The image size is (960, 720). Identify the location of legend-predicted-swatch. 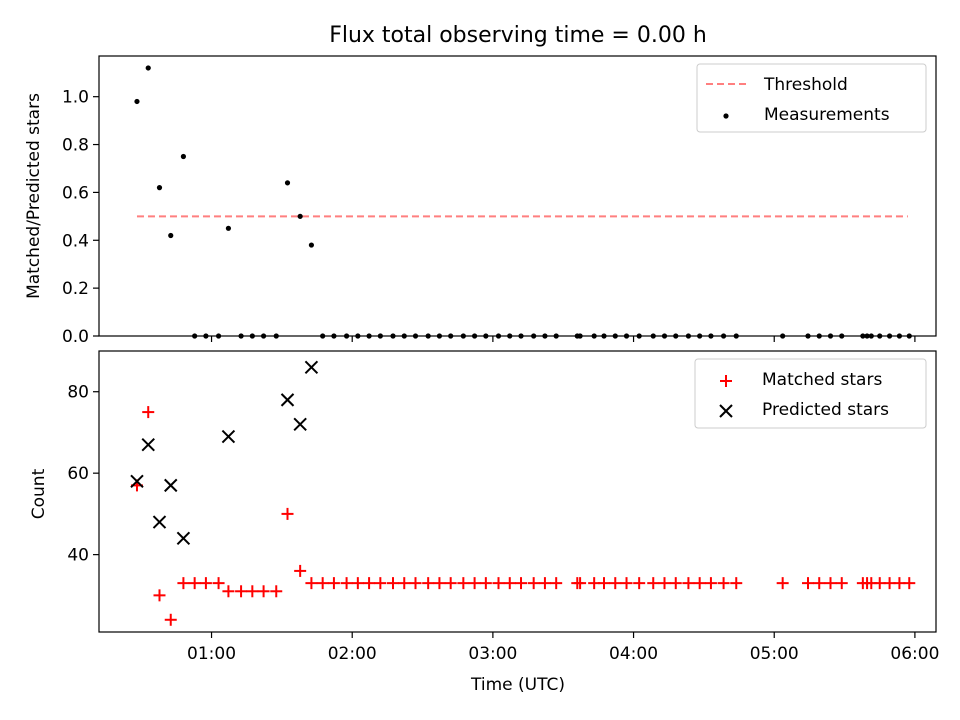
(726, 411).